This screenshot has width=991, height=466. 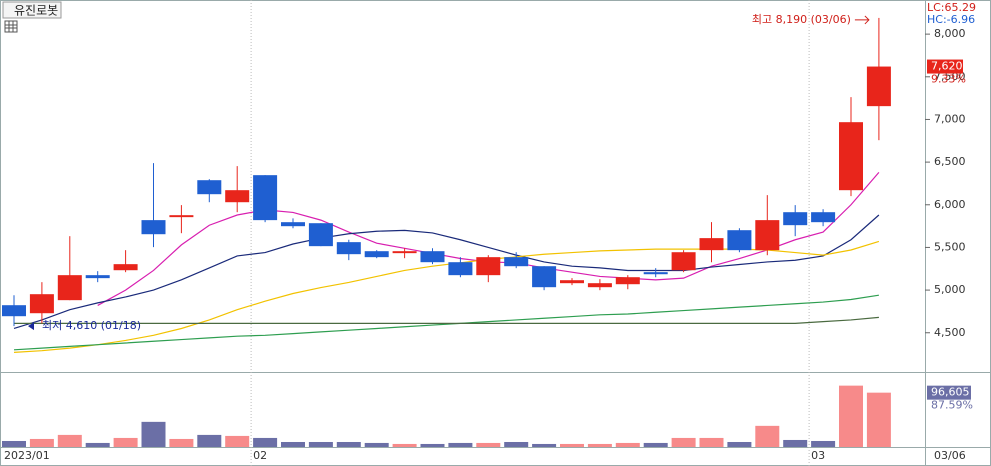 I want to click on settings-icon-grid, so click(x=11, y=26).